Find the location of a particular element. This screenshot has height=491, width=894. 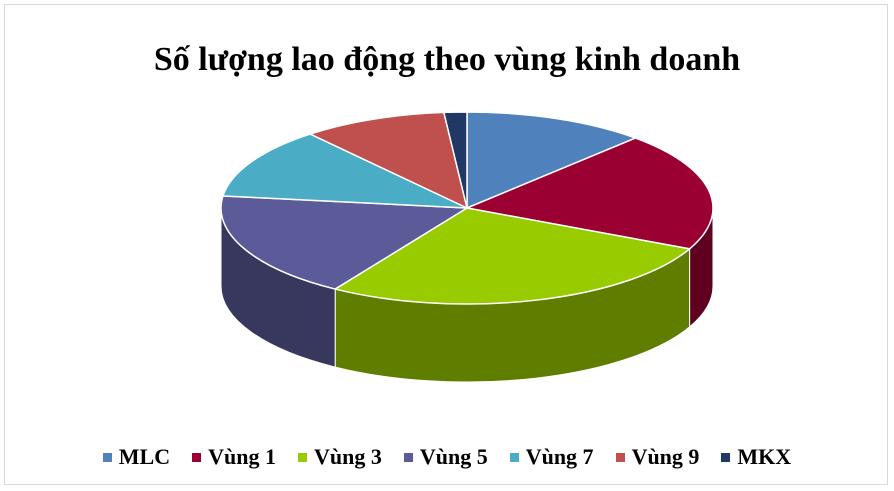

legend-label: Vùng 5 is located at coordinates (453, 456).